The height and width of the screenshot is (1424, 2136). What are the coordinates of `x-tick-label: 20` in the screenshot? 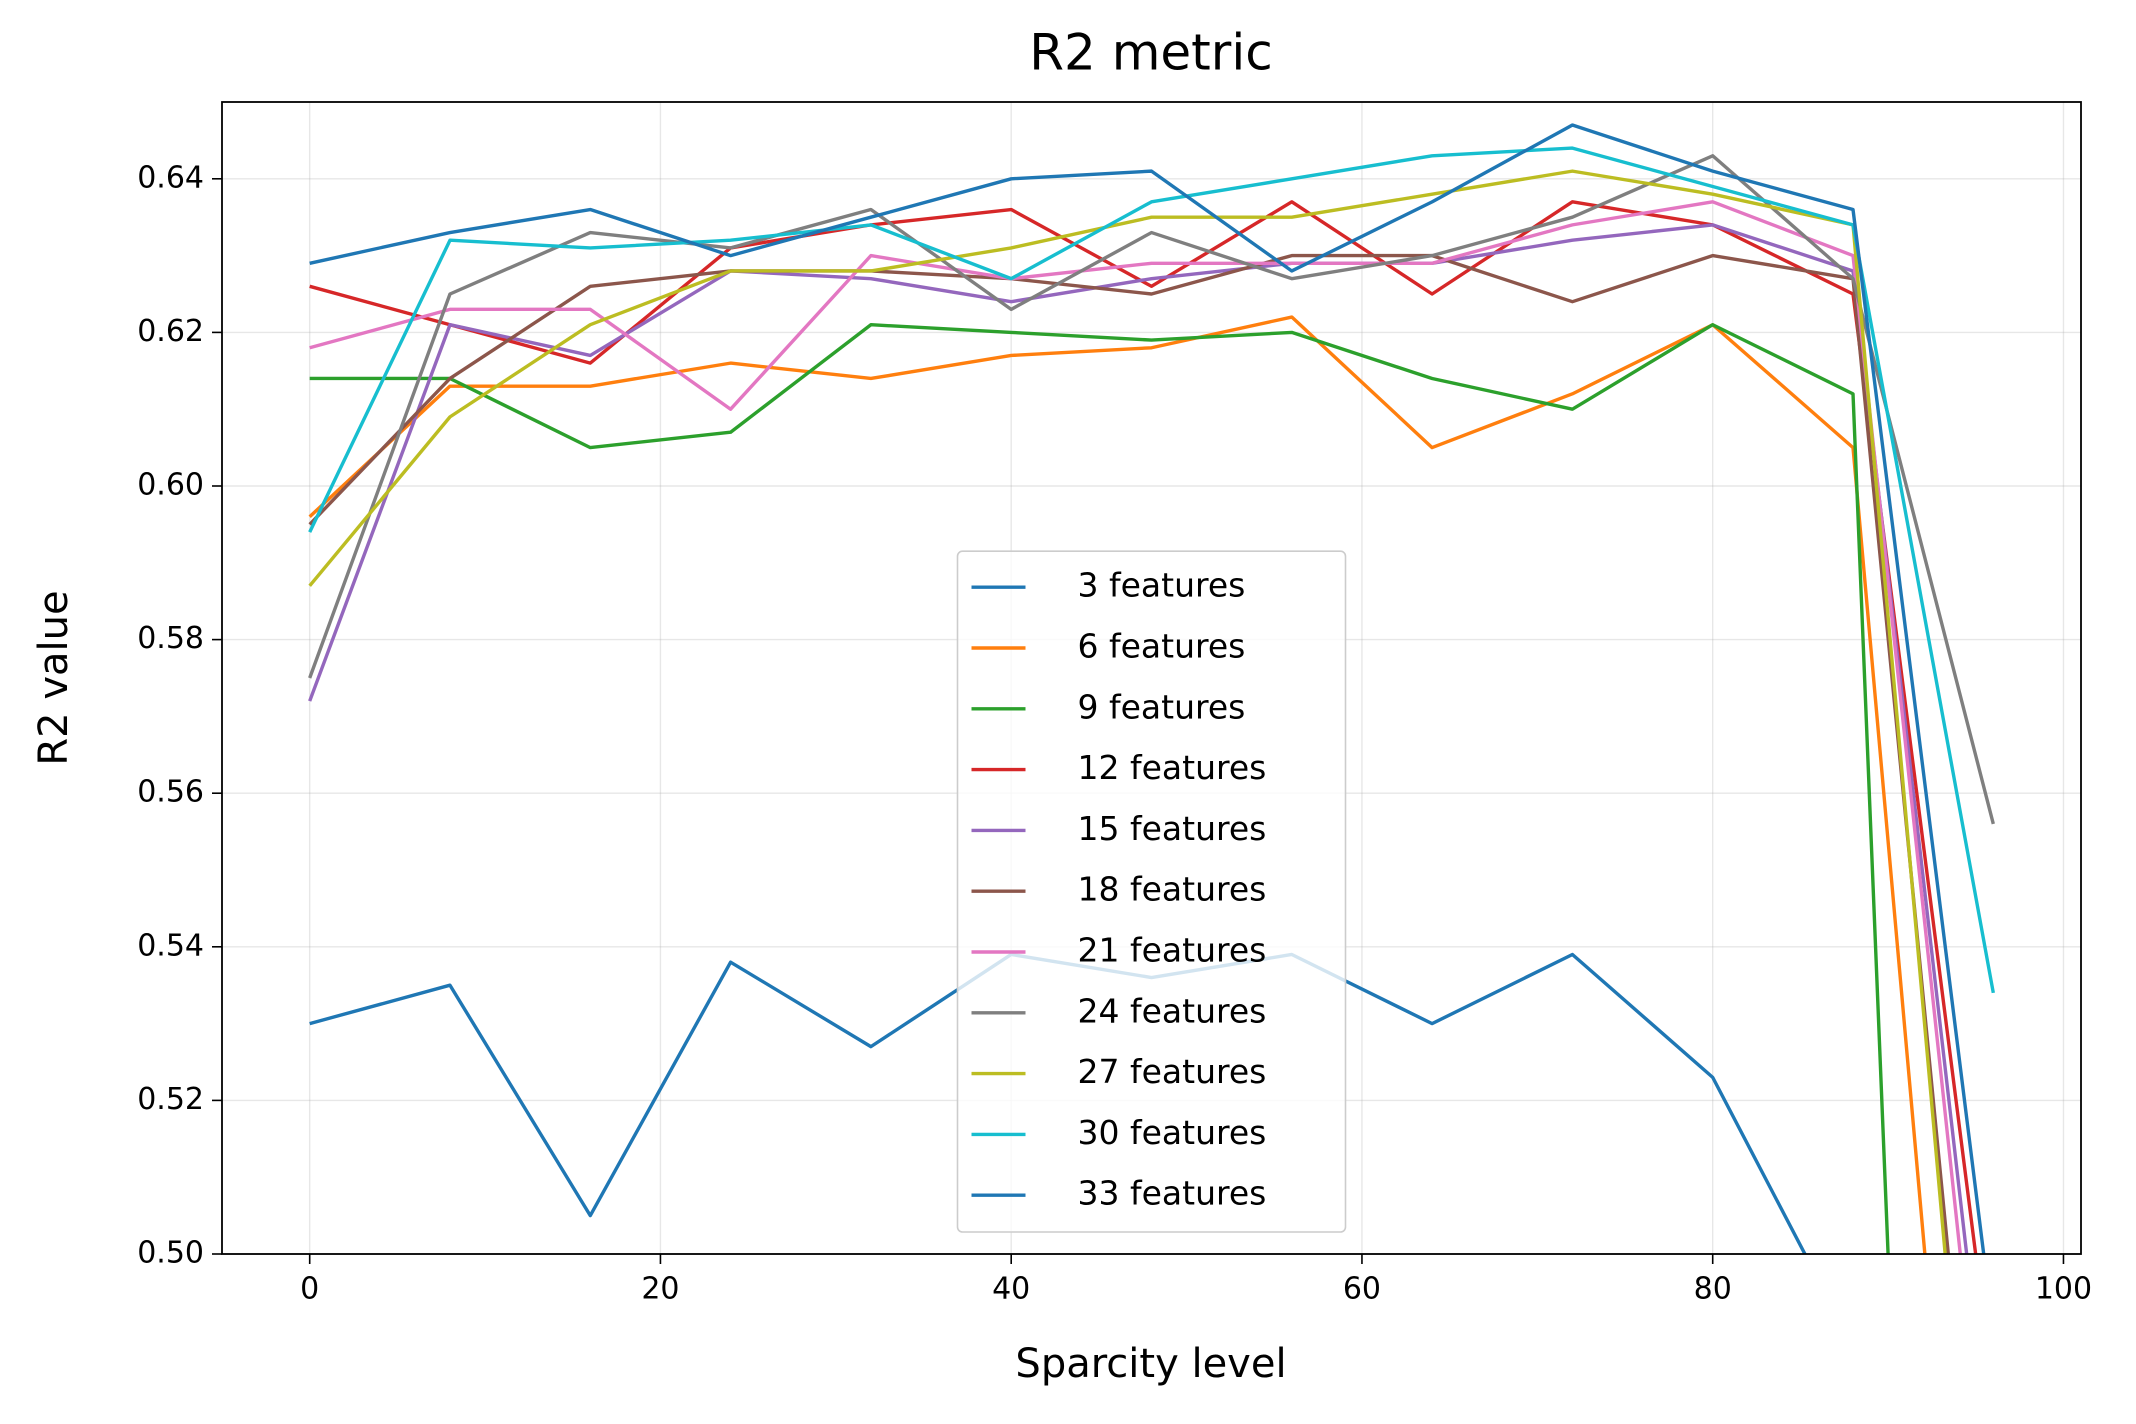 It's located at (660, 1289).